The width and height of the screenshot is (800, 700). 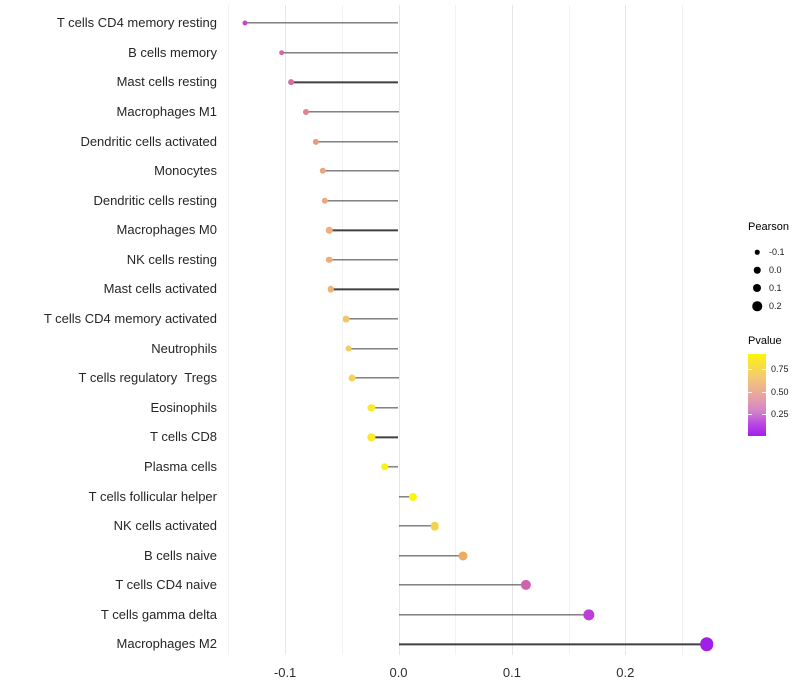 What do you see at coordinates (511, 672) in the screenshot?
I see `x-axis-tick-label: 0.1` at bounding box center [511, 672].